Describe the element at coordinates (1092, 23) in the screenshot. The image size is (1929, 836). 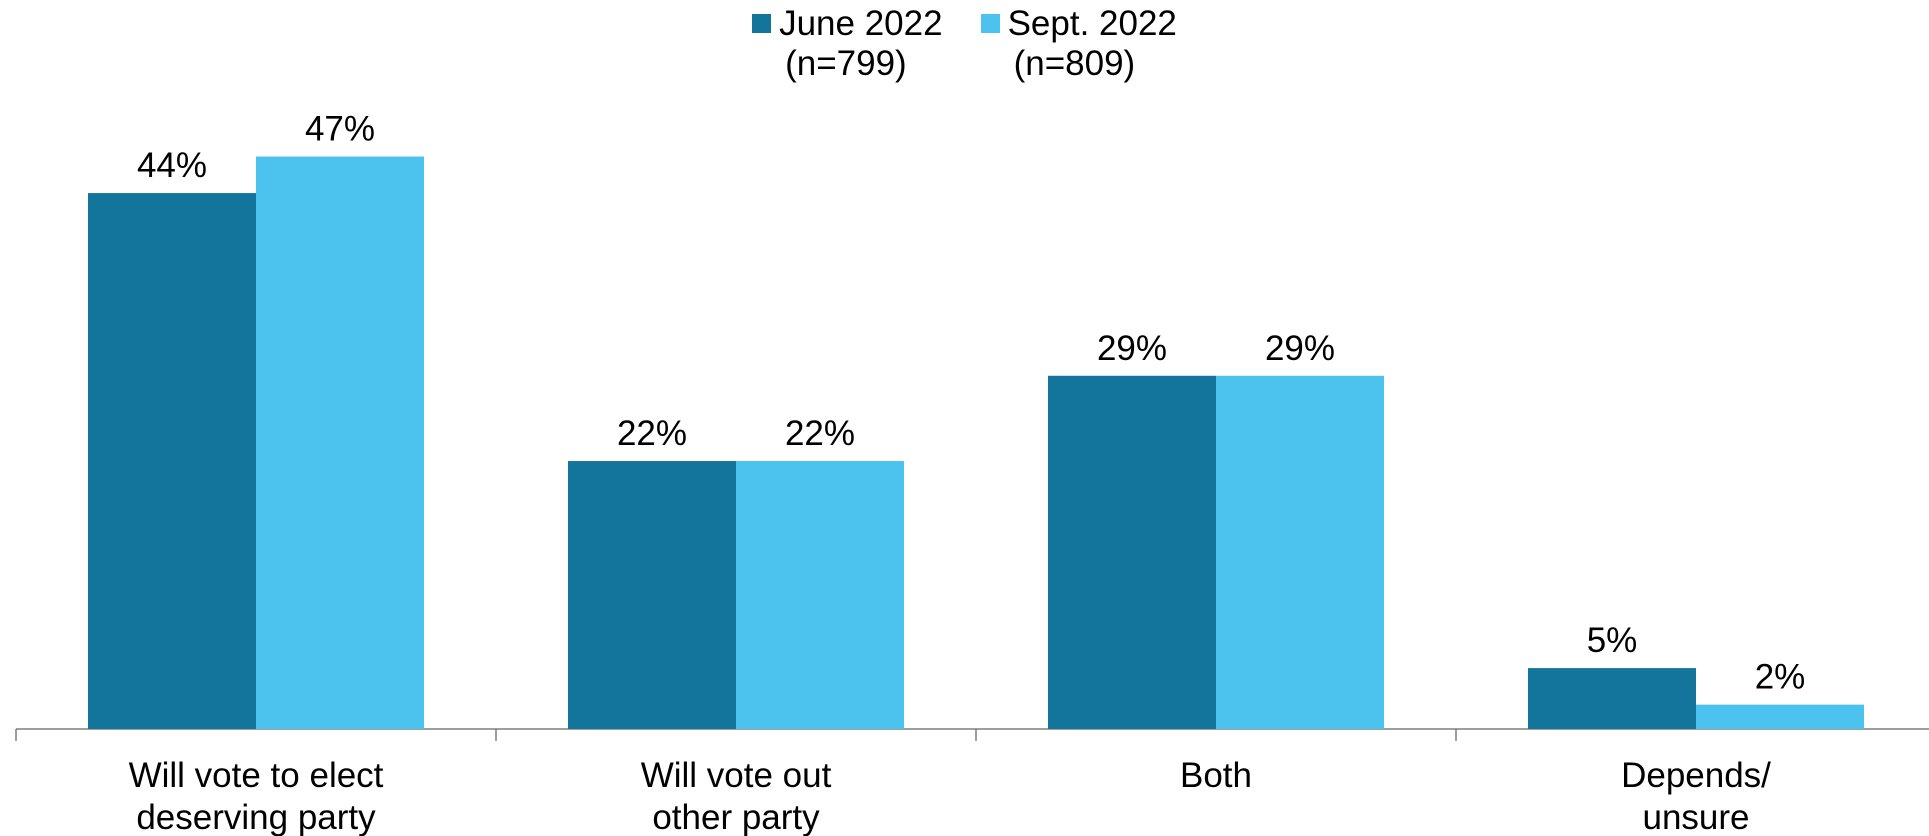
I see `legend-label-sept-2022: Sept. 2022` at that location.